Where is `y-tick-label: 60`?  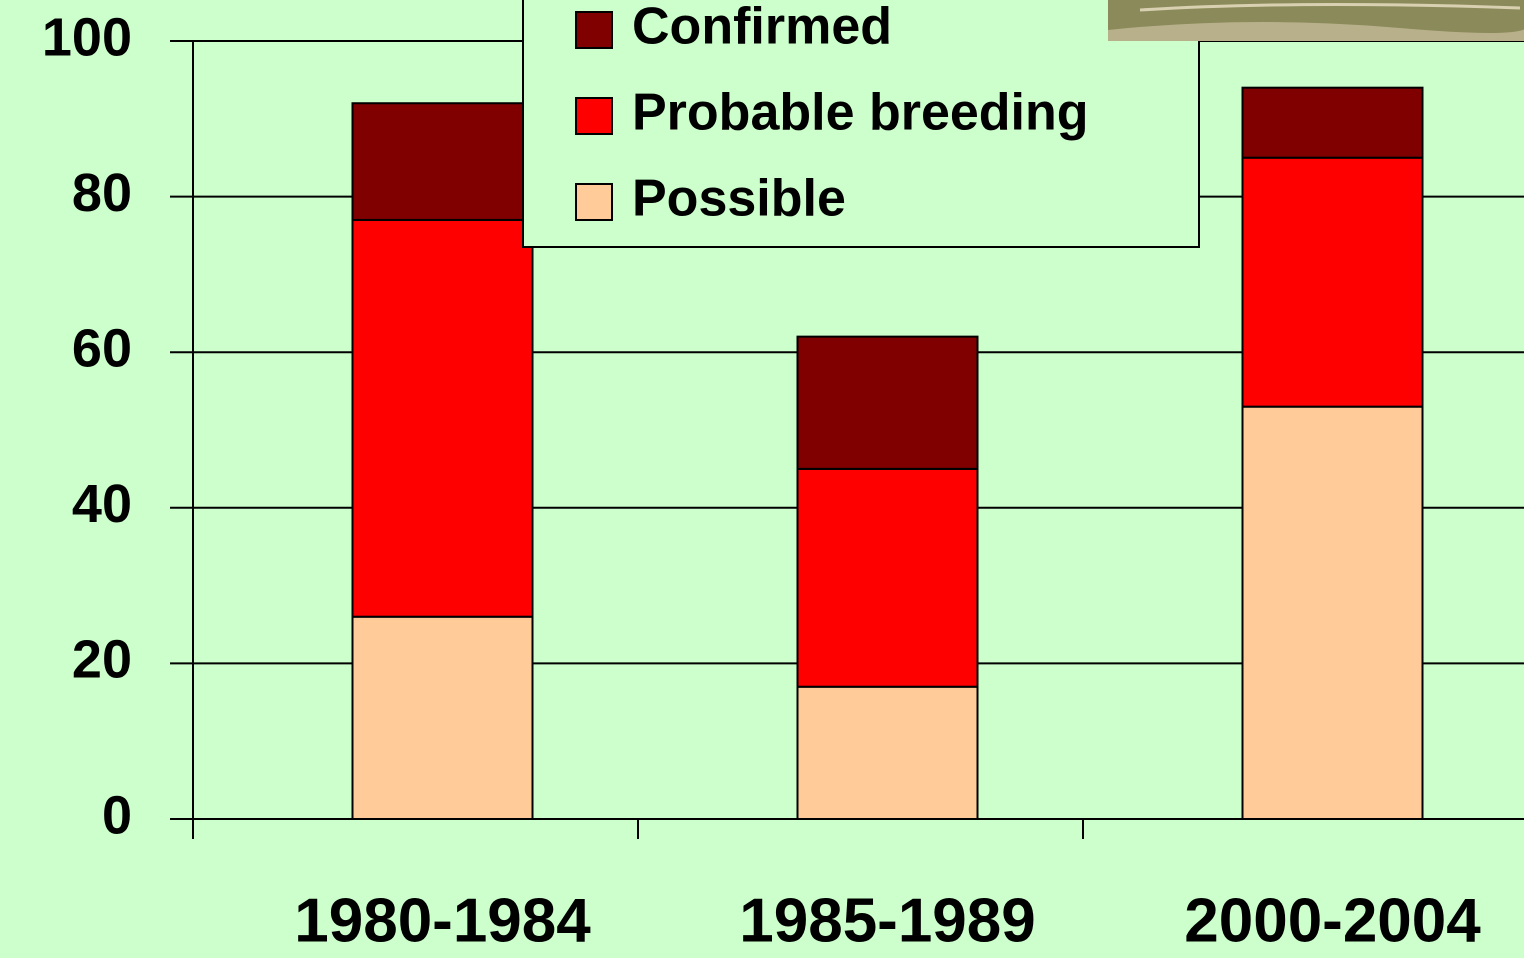 y-tick-label: 60 is located at coordinates (102, 348).